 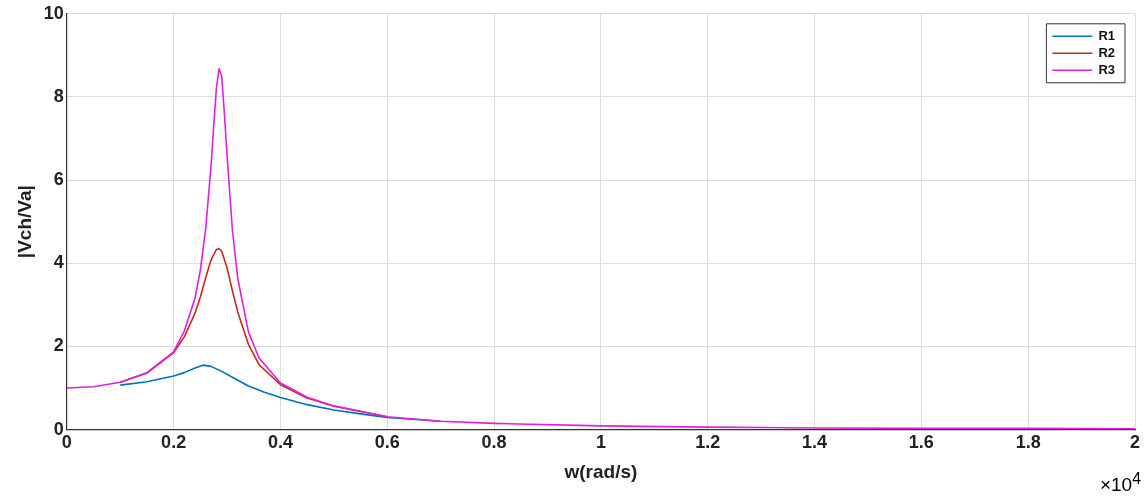 What do you see at coordinates (494, 442) in the screenshot?
I see `x-tick-label: 0.8` at bounding box center [494, 442].